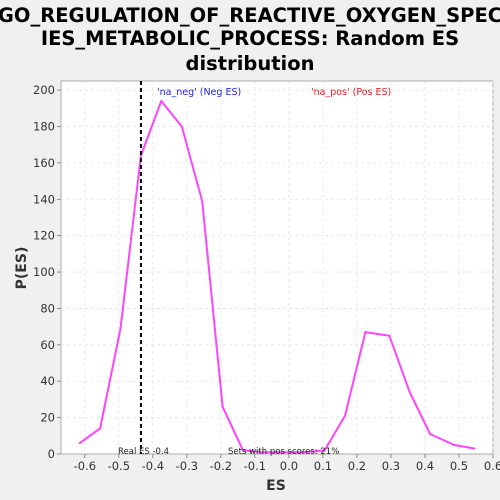 The image size is (500, 500). I want to click on x-tick-label: 0.2, so click(357, 466).